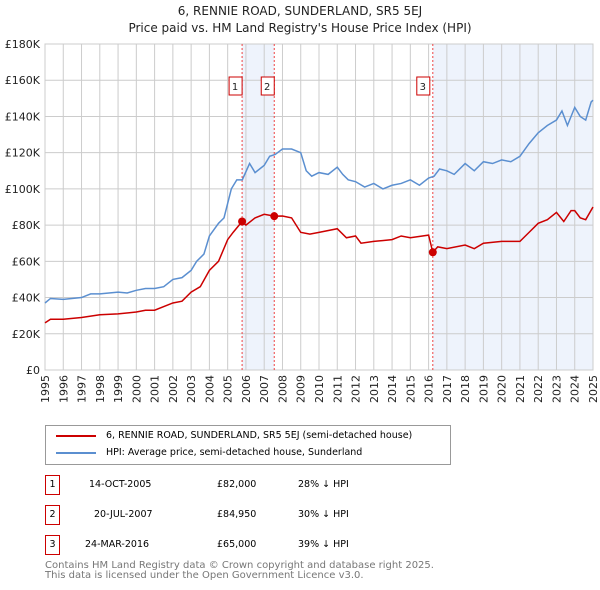 Image resolution: width=600 pixels, height=590 pixels. What do you see at coordinates (100, 389) in the screenshot?
I see `x-tick-label: 1998` at bounding box center [100, 389].